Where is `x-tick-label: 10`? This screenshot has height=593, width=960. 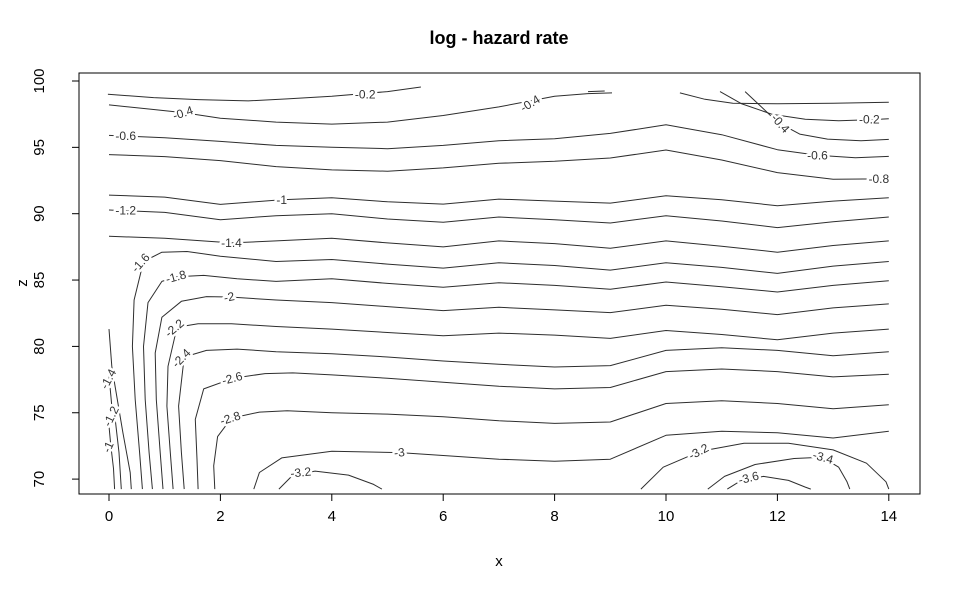
x-tick-label: 10 is located at coordinates (666, 516).